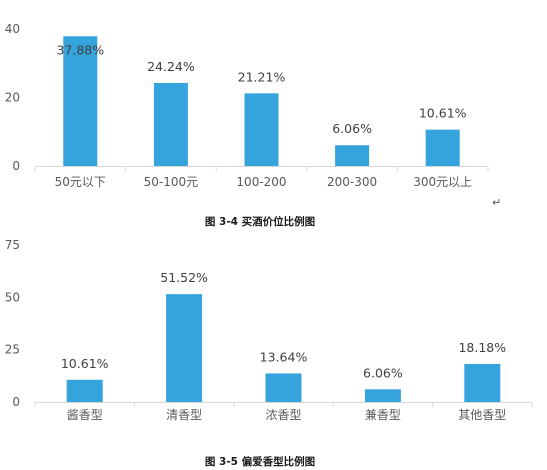  Describe the element at coordinates (262, 76) in the screenshot. I see `data-label: 21.21%` at that location.